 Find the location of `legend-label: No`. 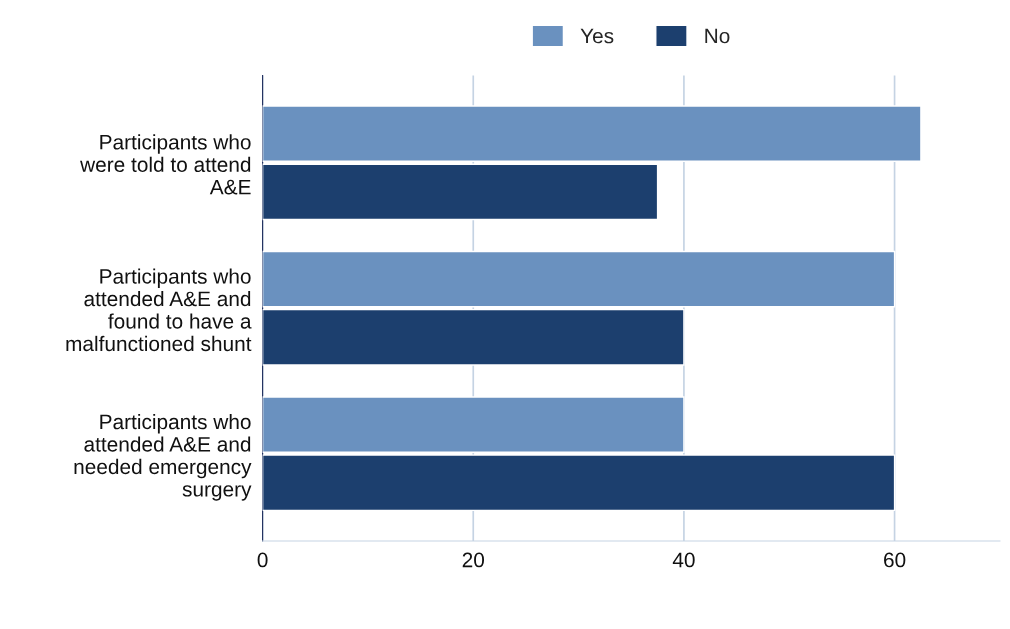

legend-label: No is located at coordinates (717, 36).